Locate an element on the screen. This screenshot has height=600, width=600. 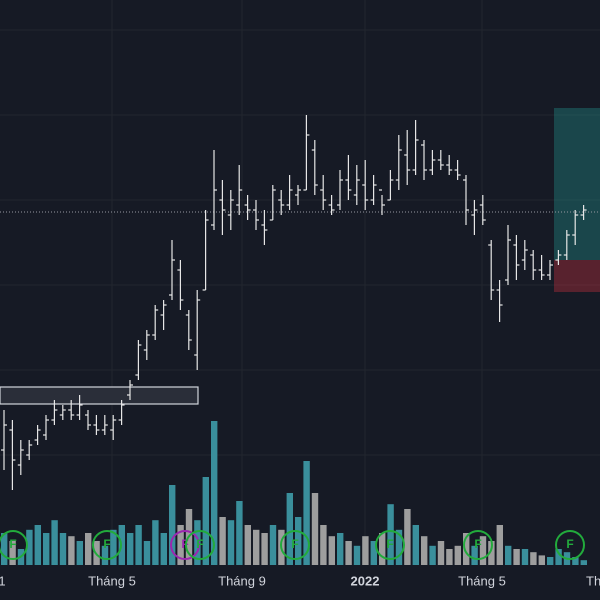
x-tick-label: 2022 is located at coordinates (365, 580).